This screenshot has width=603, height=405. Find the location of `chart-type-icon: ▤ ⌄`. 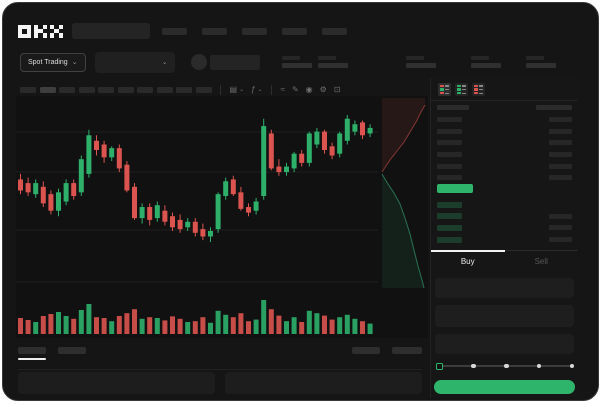

chart-type-icon: ▤ ⌄ is located at coordinates (237, 89).